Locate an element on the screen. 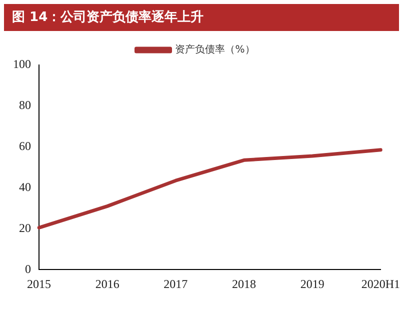 This screenshot has width=403, height=327. x-tick-label: 2019 is located at coordinates (312, 283).